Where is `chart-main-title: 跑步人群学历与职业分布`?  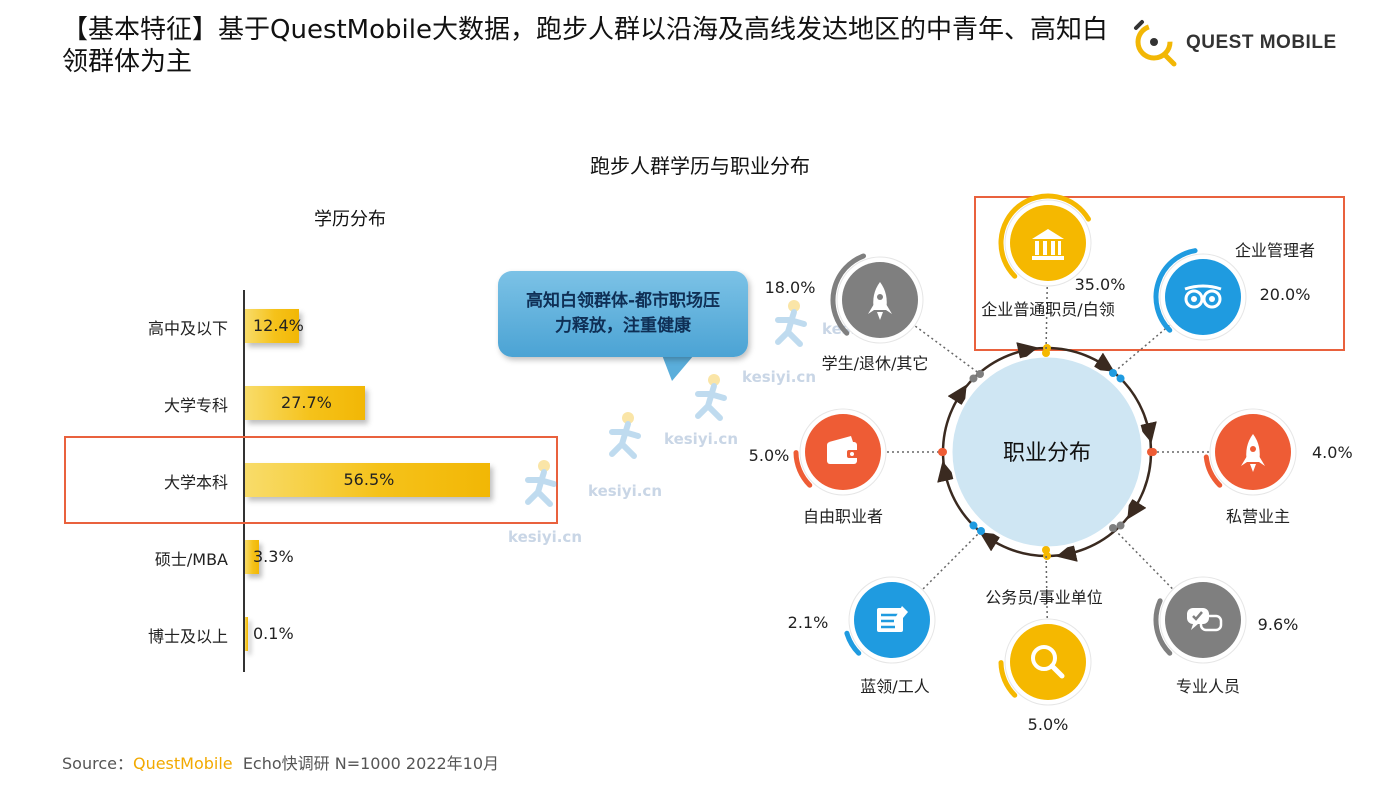 chart-main-title: 跑步人群学历与职业分布 is located at coordinates (700, 166).